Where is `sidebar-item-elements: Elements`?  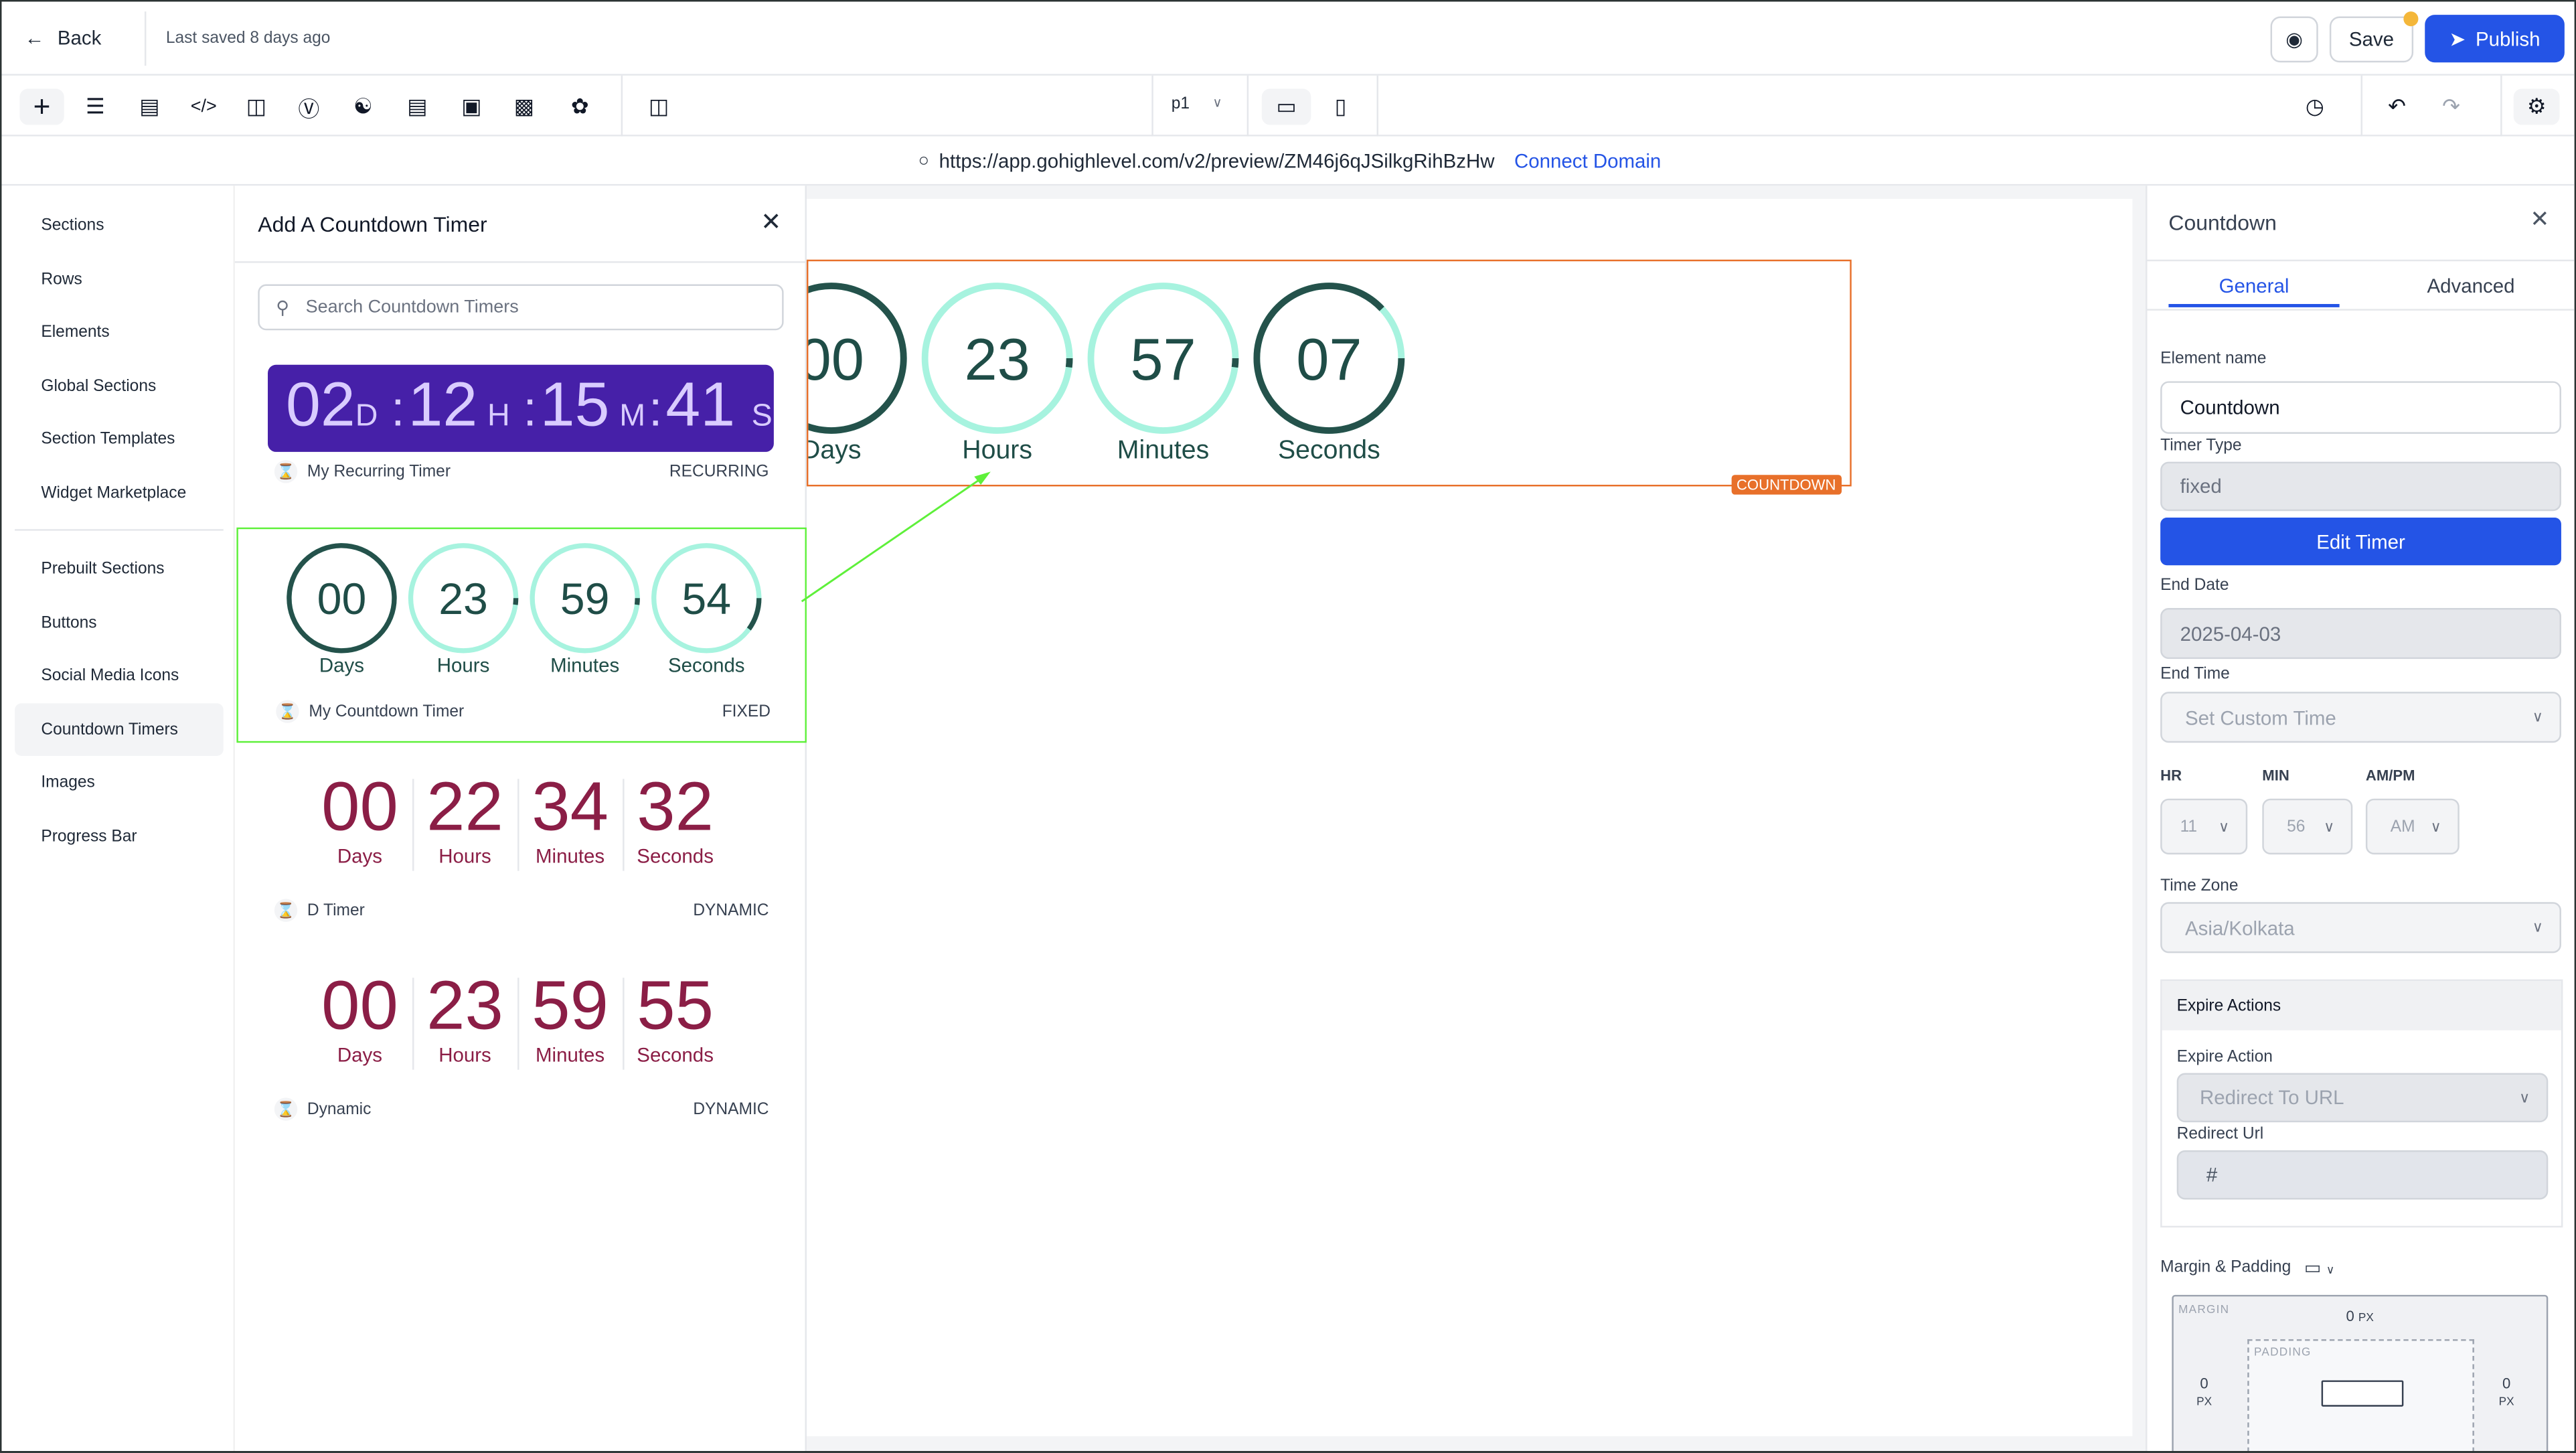 sidebar-item-elements: Elements is located at coordinates (76, 332).